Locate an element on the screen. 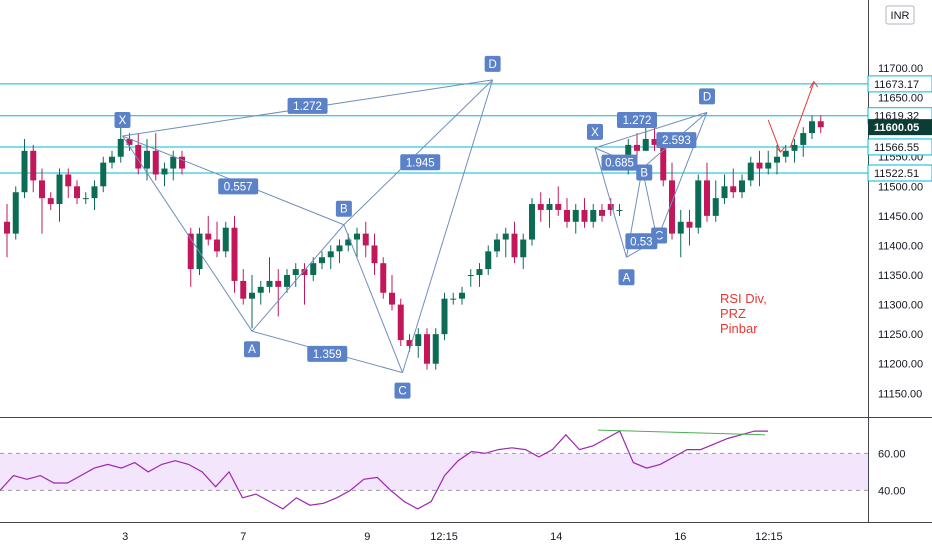 This screenshot has height=555, width=932. pattern-bc-line is located at coordinates (373, 298).